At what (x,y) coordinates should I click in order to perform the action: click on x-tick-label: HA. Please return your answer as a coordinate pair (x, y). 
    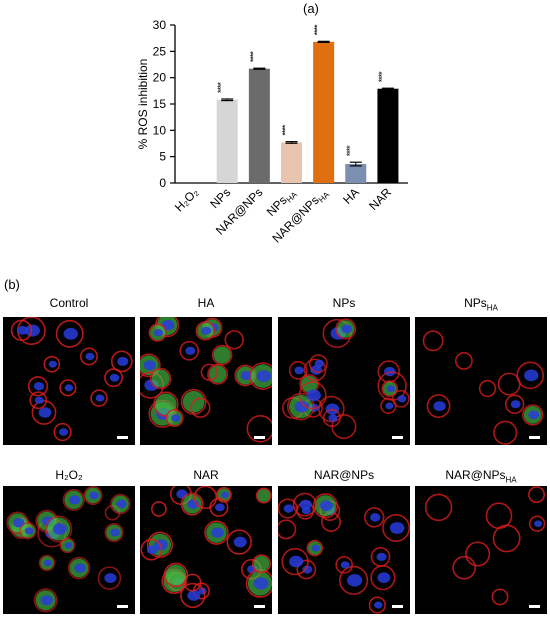
    Looking at the image, I should click on (351, 196).